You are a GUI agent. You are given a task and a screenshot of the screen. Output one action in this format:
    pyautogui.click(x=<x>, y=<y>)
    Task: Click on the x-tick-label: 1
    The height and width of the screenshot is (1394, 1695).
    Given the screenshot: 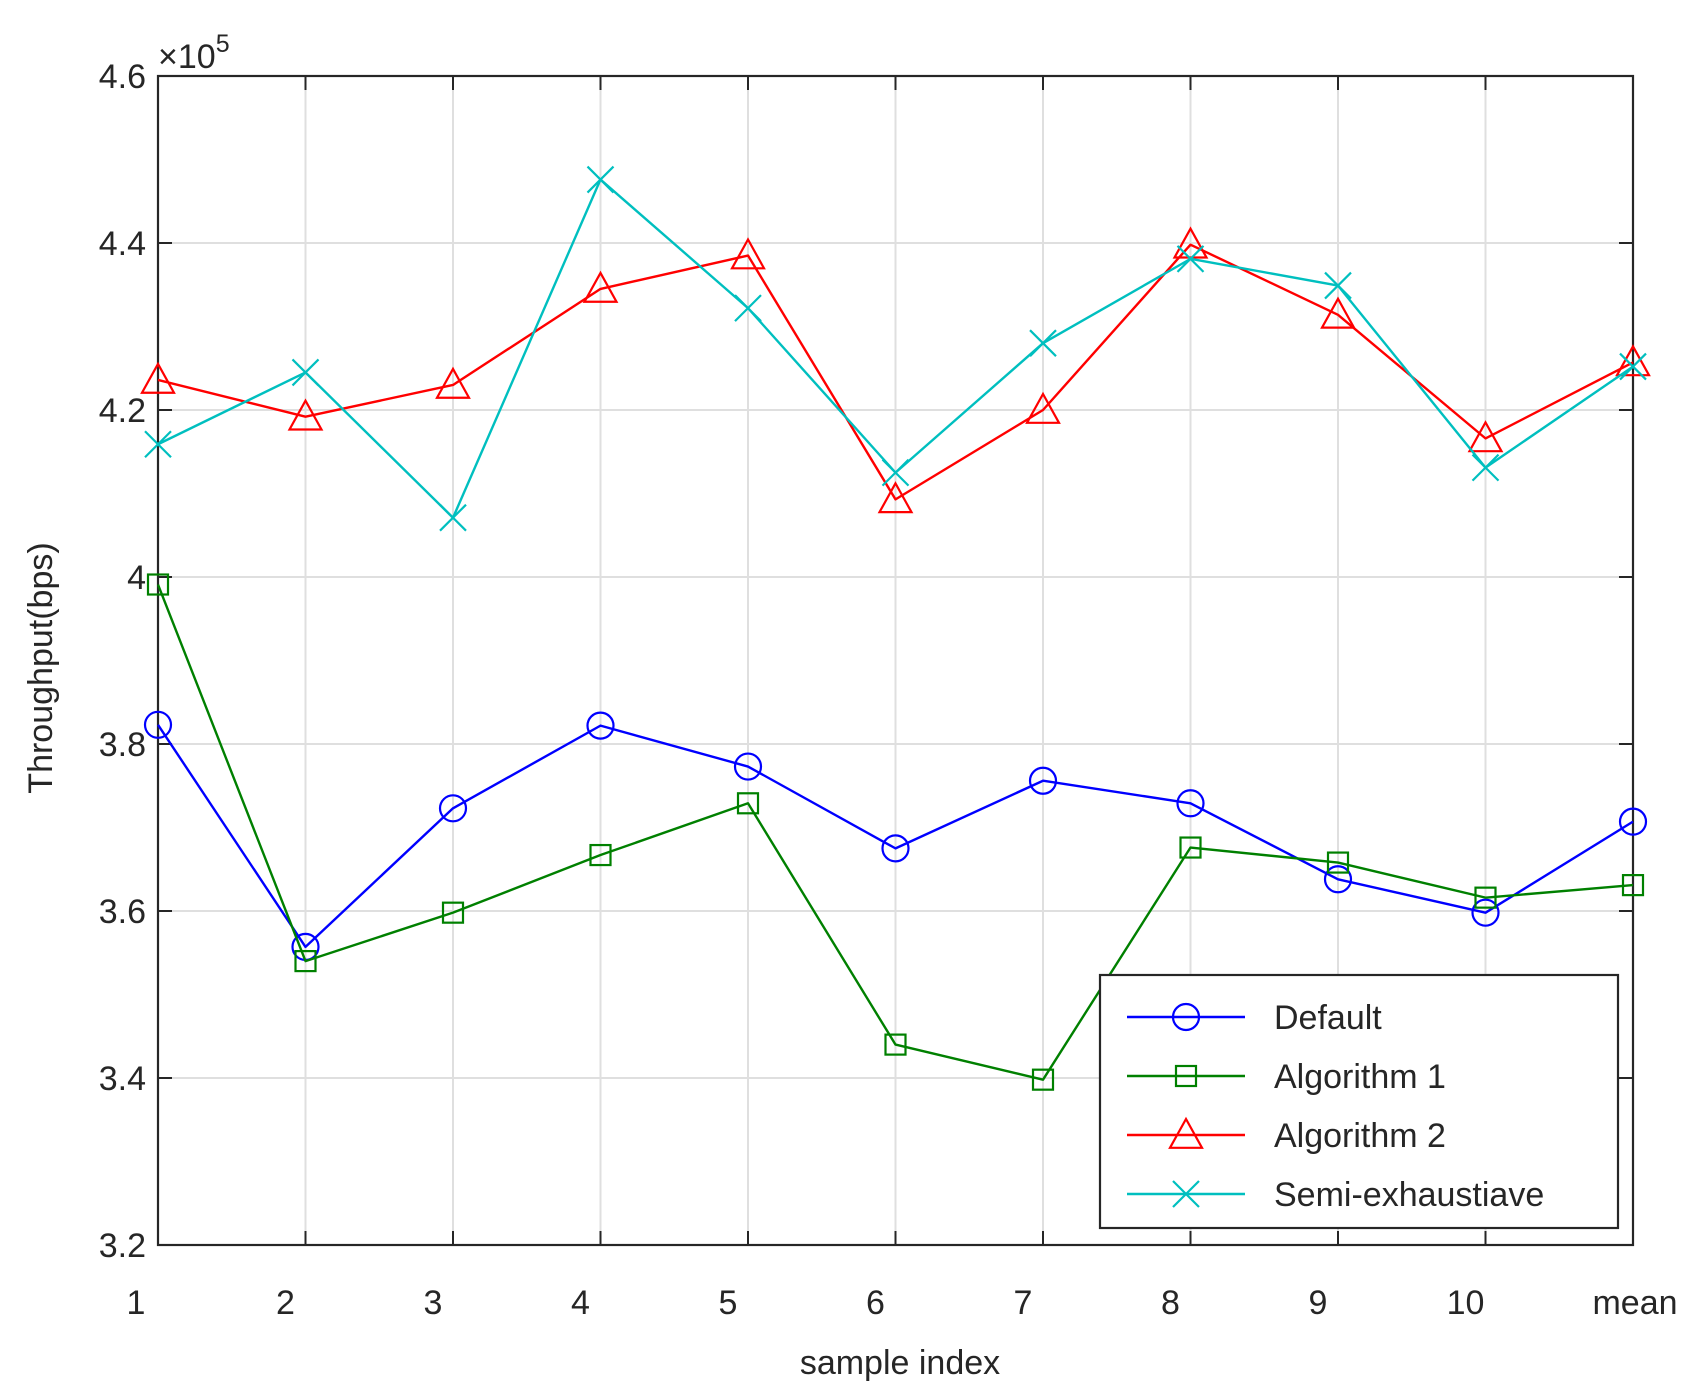 What is the action you would take?
    pyautogui.click(x=136, y=1303)
    